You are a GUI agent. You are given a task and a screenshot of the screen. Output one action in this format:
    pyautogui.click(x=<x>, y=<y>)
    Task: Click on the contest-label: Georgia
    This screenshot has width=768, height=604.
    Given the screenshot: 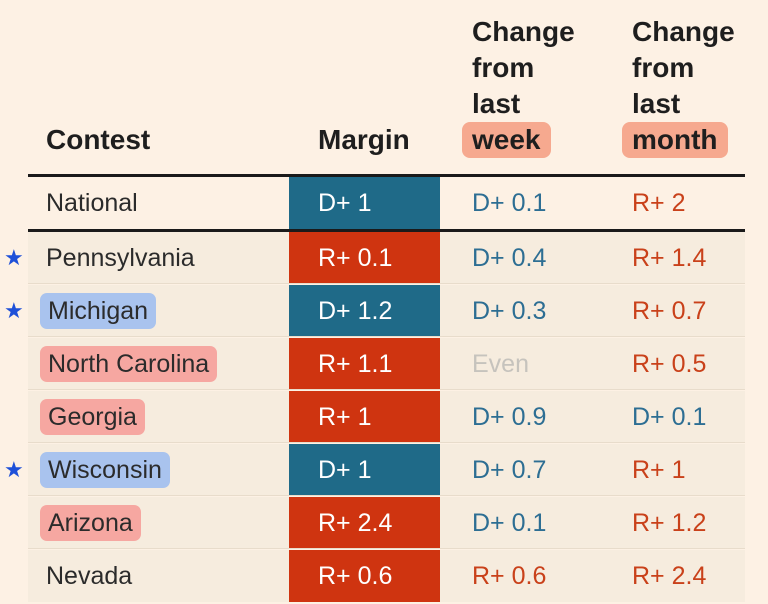 What is the action you would take?
    pyautogui.click(x=92, y=417)
    